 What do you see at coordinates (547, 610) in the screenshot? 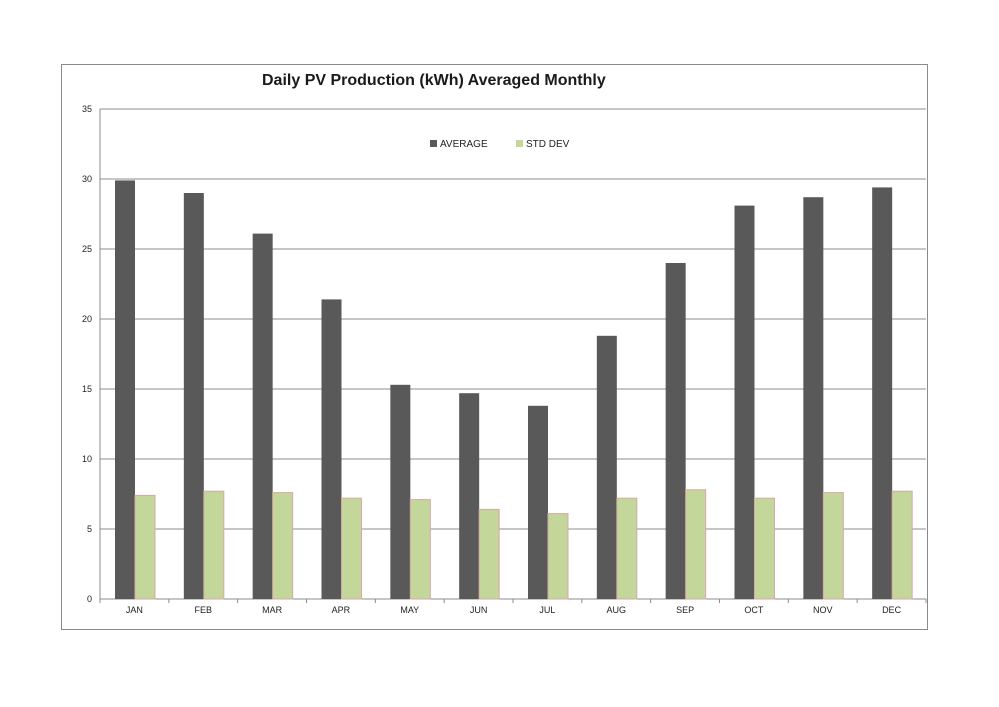
I see `x-tick-label: JUL` at bounding box center [547, 610].